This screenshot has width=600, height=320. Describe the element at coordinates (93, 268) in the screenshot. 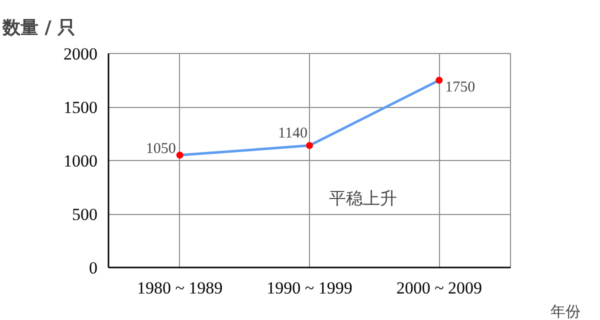

I see `y-tick-label: 0` at that location.